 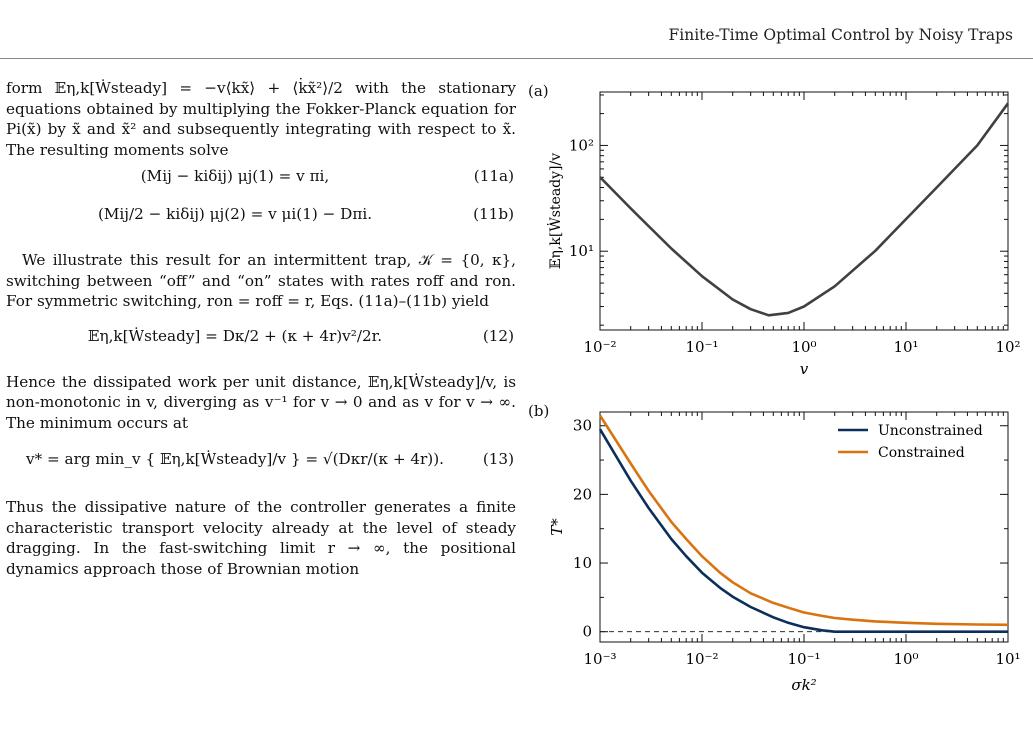 What do you see at coordinates (921, 453) in the screenshot?
I see `legend-label-constrained: Constrained` at bounding box center [921, 453].